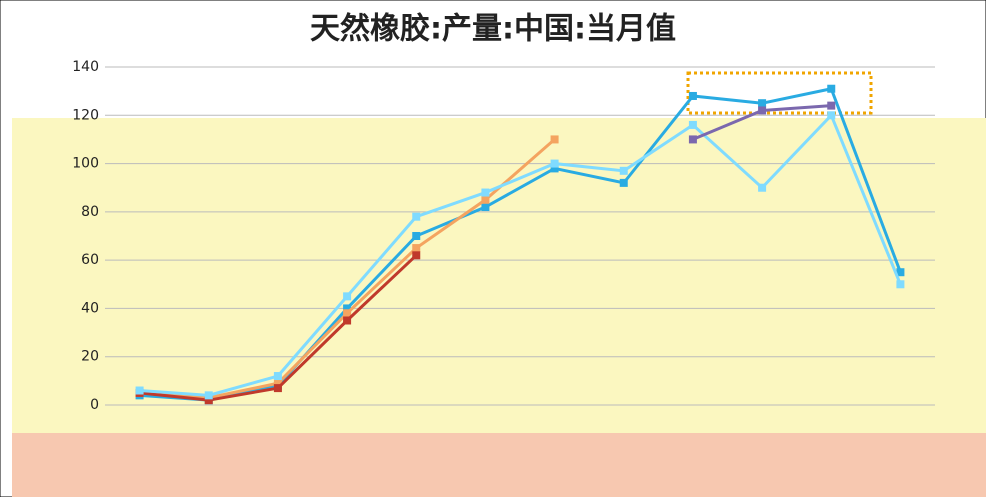  I want to click on chart-title: 天然橡胶:产量:中国:当月值, so click(493, 29).